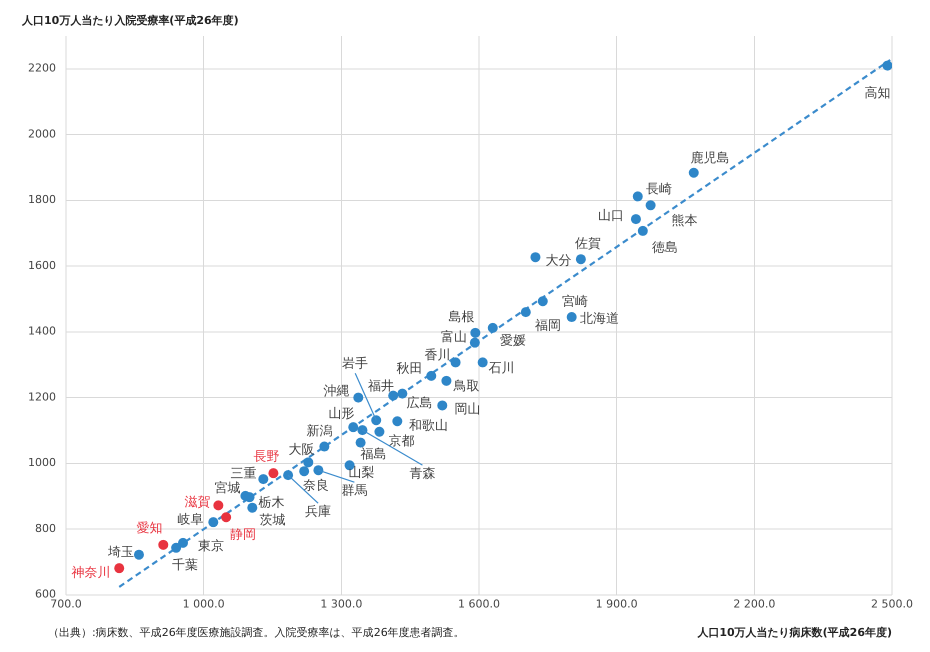 Image resolution: width=930 pixels, height=652 pixels. Describe the element at coordinates (710, 158) in the screenshot. I see `annotation: 鹿児島` at that location.